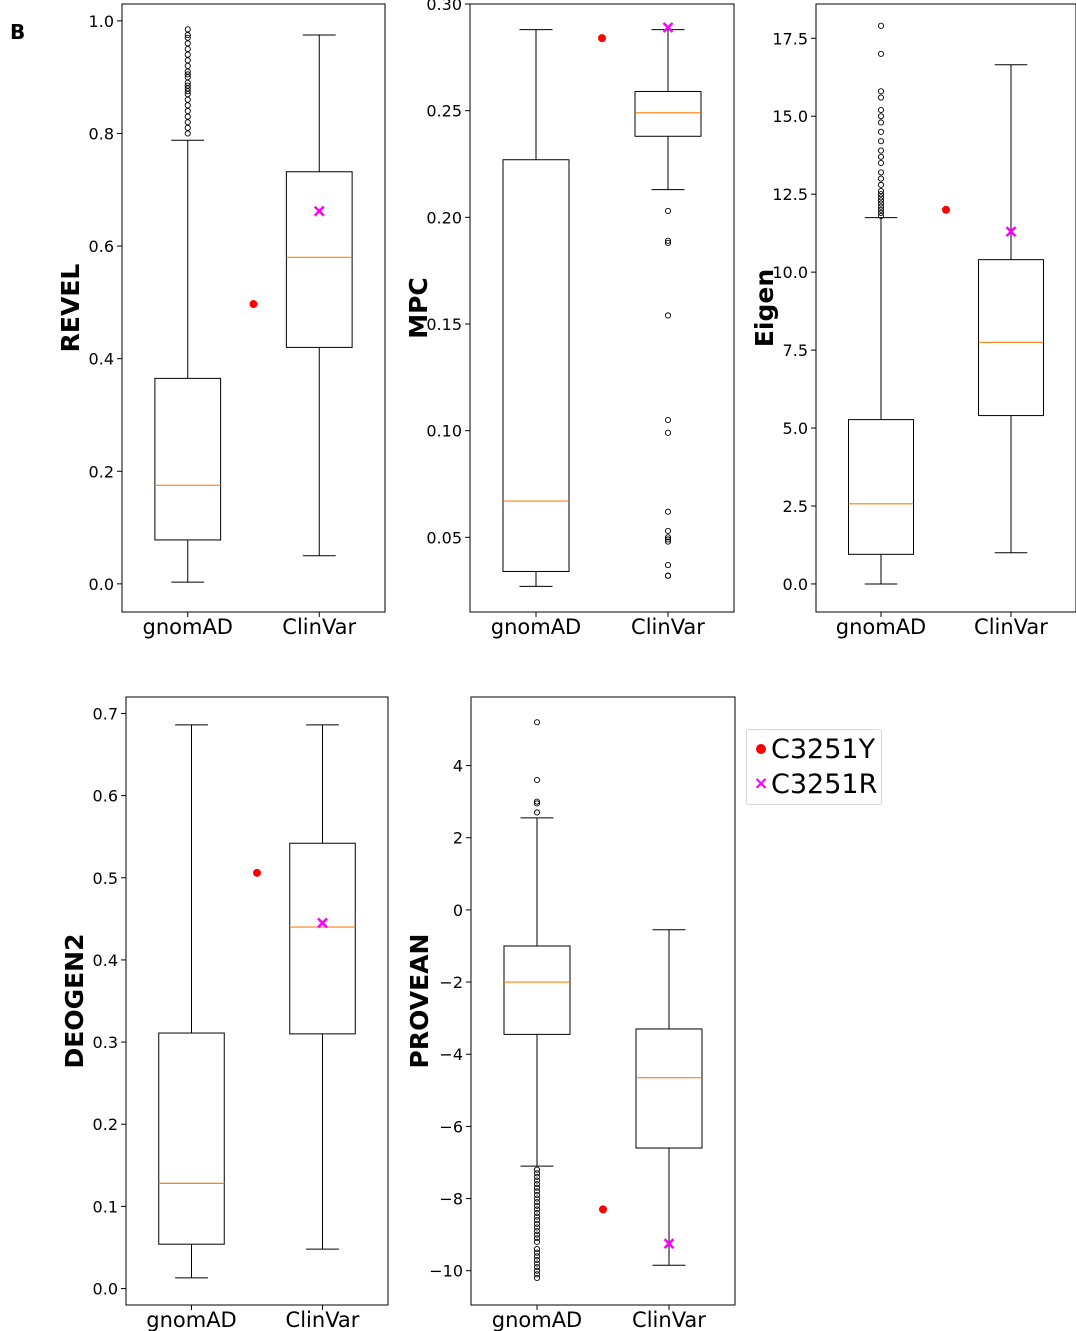  I want to click on chart2-ytick-label: 0.25, so click(444, 111).